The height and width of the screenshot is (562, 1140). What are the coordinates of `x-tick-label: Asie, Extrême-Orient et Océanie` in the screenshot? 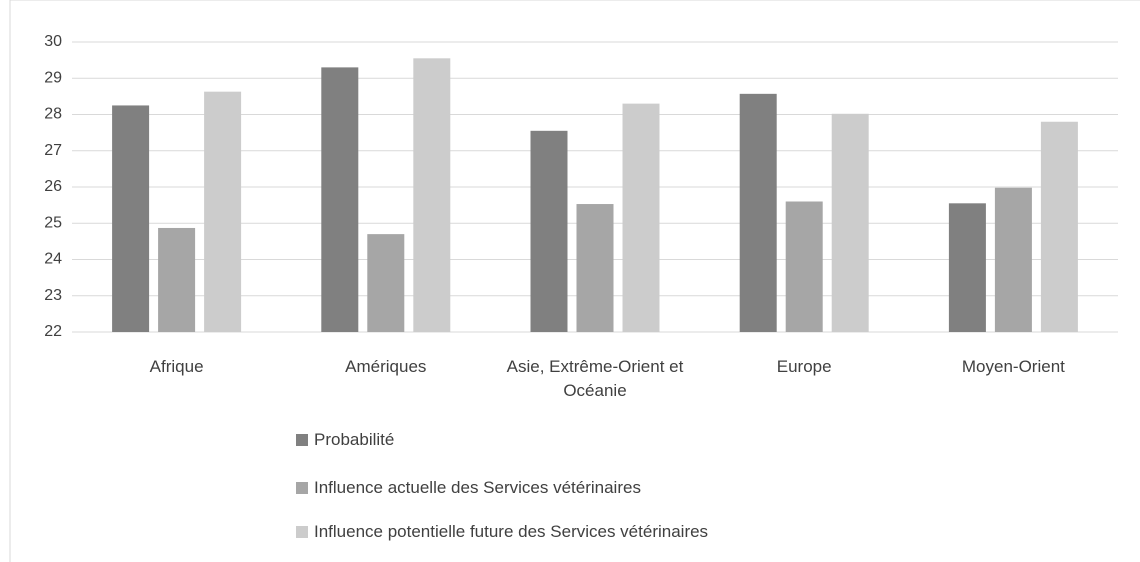 It's located at (595, 378).